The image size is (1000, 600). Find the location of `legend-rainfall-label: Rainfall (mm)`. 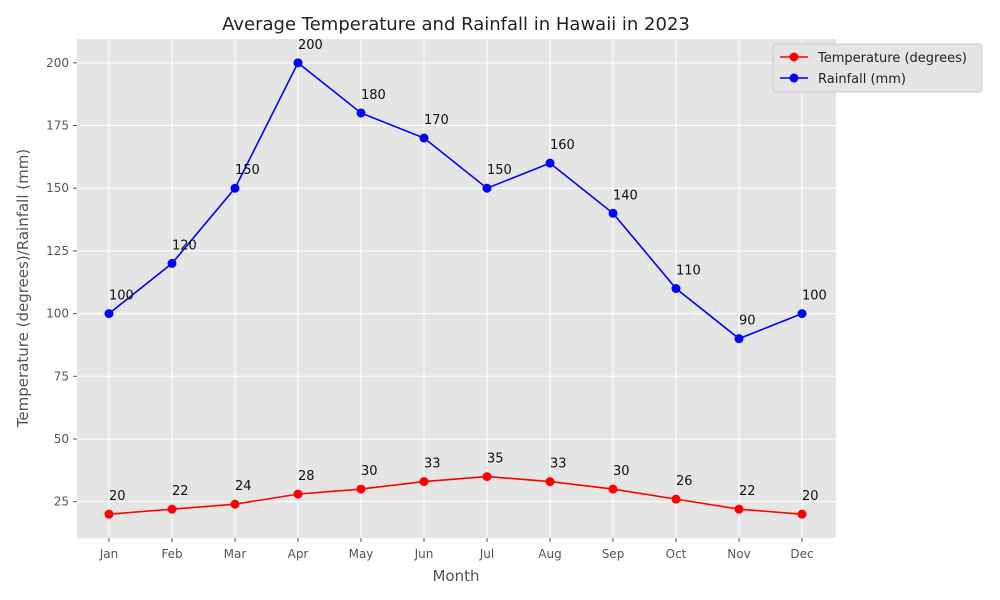

legend-rainfall-label: Rainfall (mm) is located at coordinates (862, 79).